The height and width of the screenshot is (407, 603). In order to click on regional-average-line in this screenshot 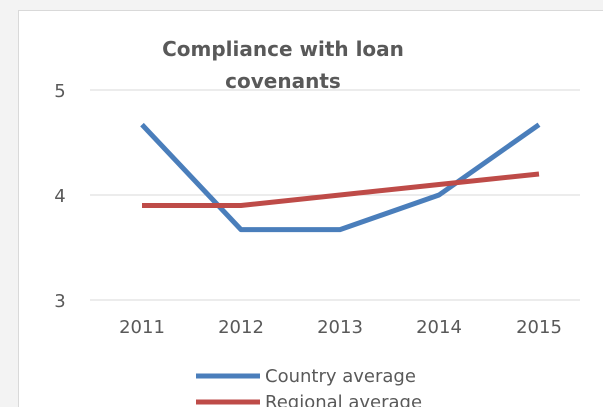, I will do `click(341, 189)`.